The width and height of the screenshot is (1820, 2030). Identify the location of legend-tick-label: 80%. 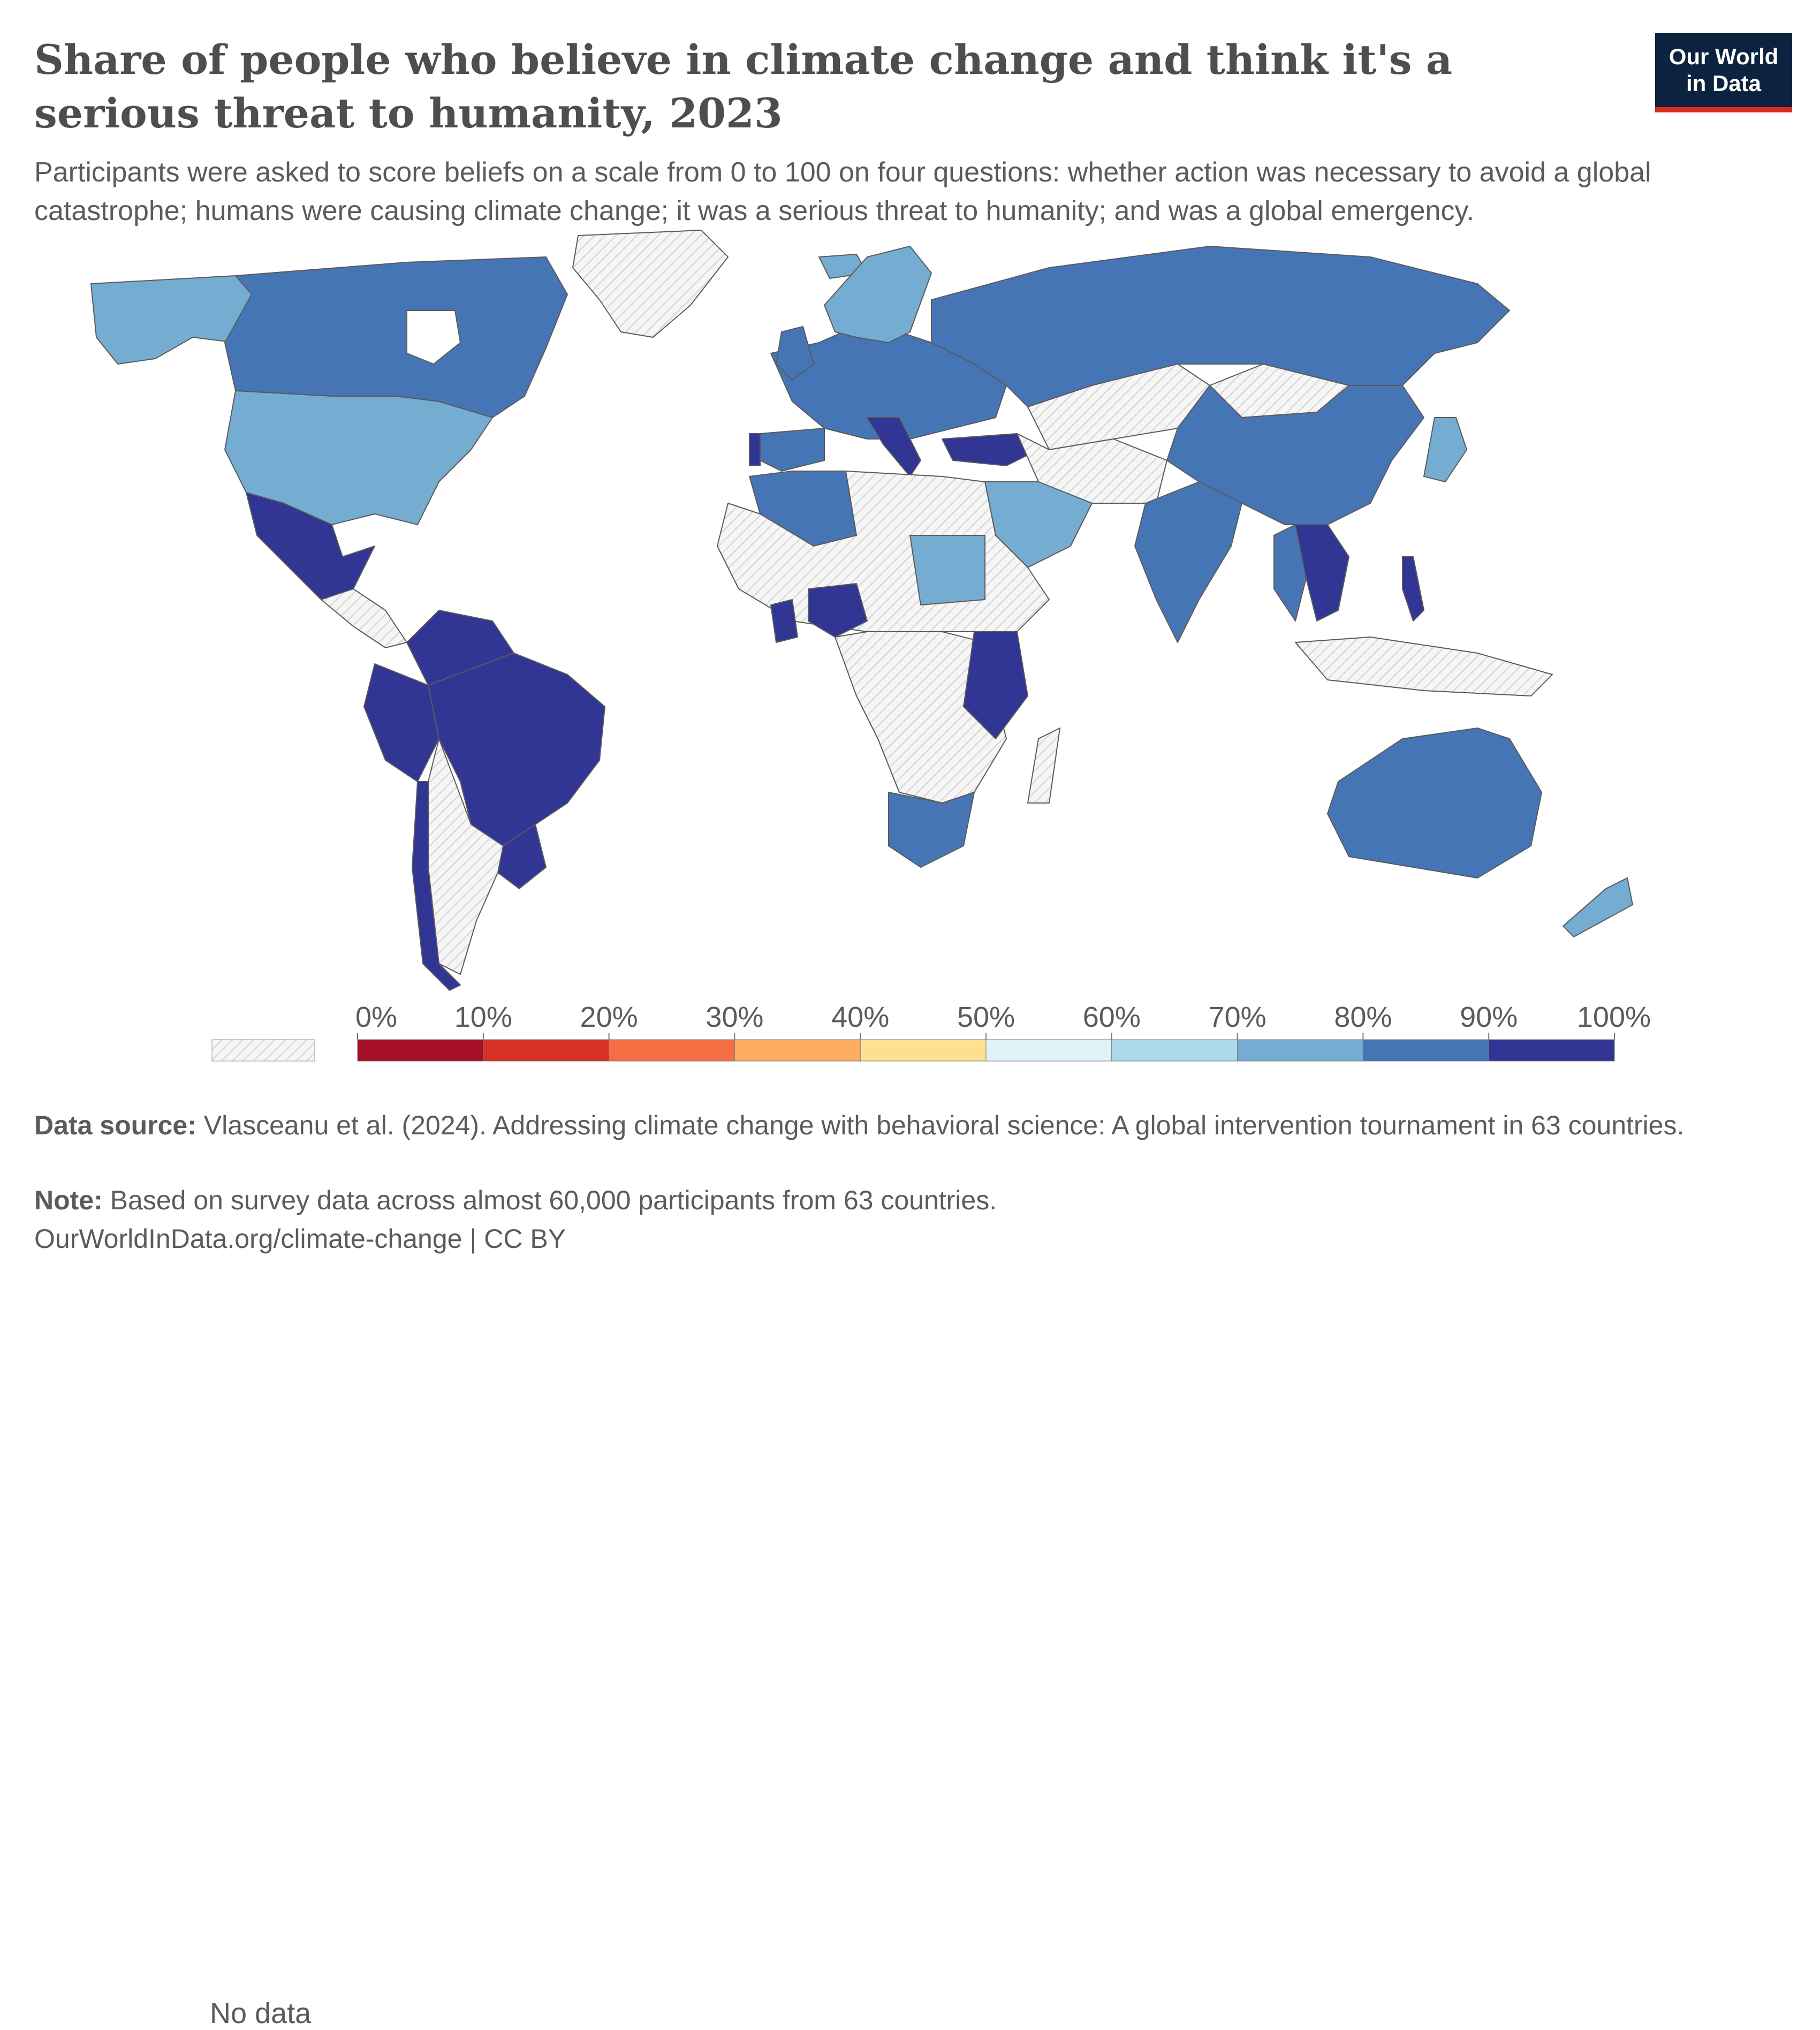
(1363, 1017).